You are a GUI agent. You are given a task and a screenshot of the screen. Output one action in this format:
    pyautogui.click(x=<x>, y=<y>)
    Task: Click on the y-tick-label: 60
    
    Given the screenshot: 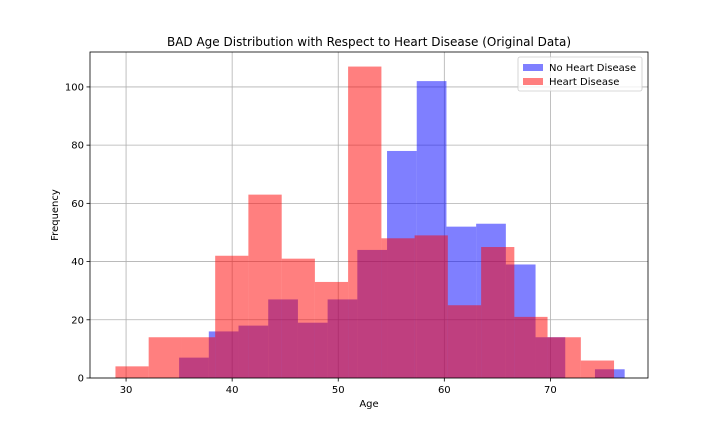 What is the action you would take?
    pyautogui.click(x=77, y=204)
    